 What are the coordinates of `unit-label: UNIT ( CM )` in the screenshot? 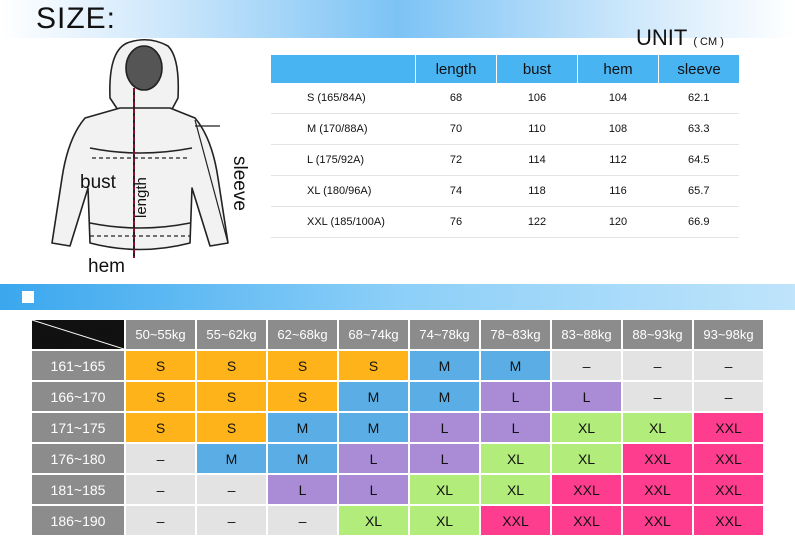 It's located at (680, 38).